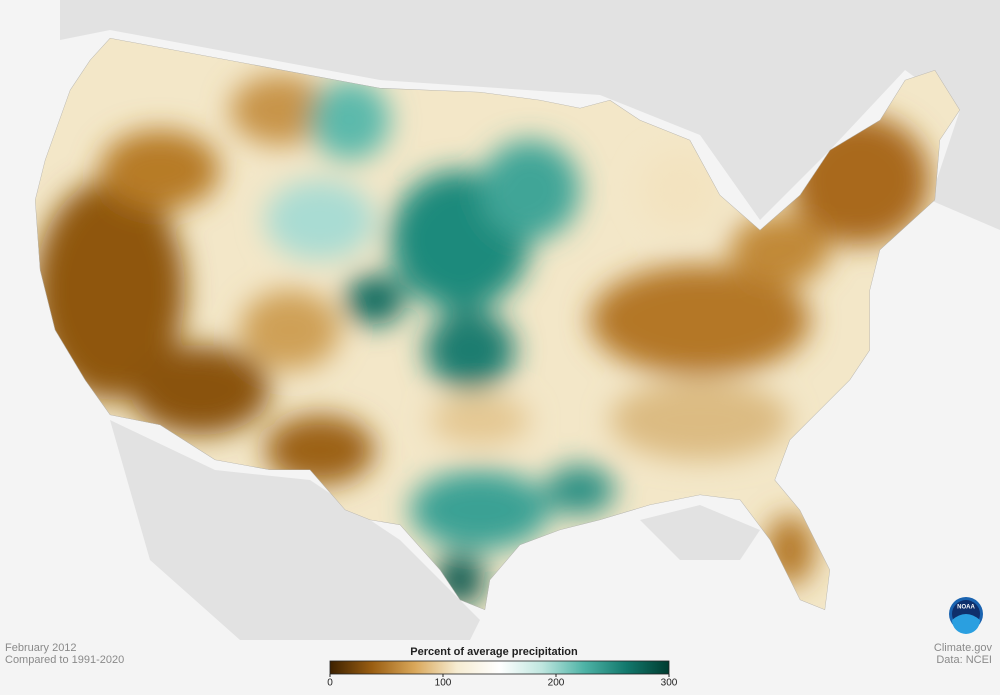  What do you see at coordinates (64, 660) in the screenshot?
I see `baseline: Compared to 1991-2020` at bounding box center [64, 660].